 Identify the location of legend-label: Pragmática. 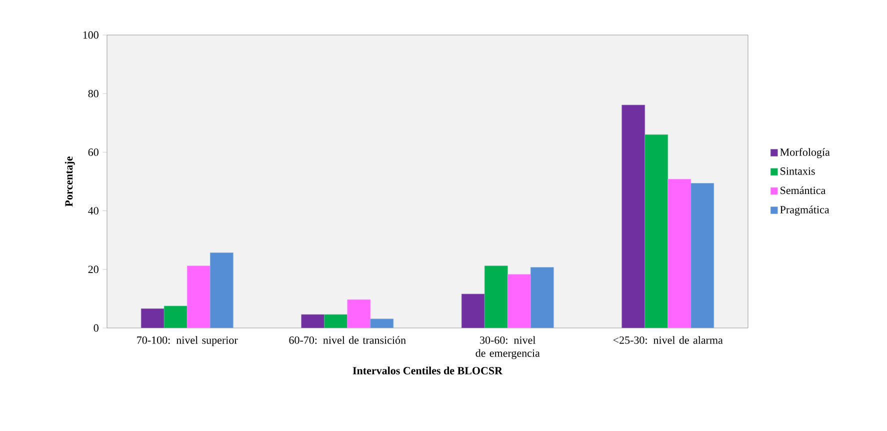
(805, 211).